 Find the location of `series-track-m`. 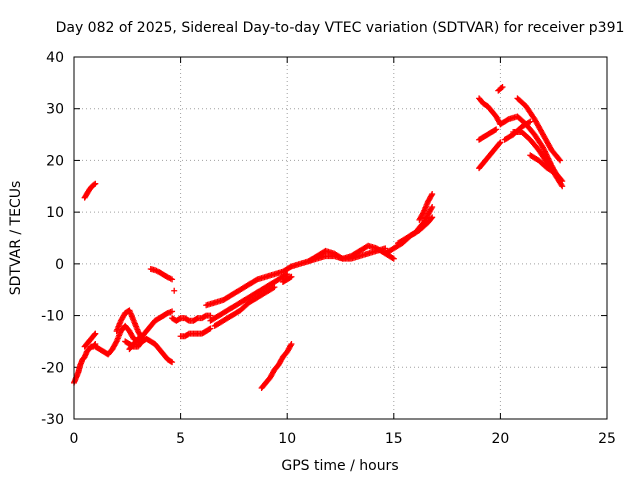

series-track-m is located at coordinates (249, 286).